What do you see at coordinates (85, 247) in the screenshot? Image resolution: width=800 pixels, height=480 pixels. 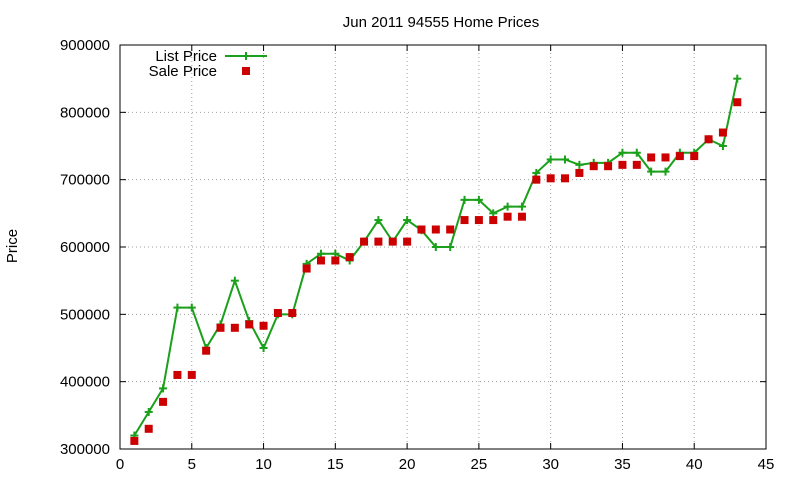 I see `y-tick-label: 600000` at bounding box center [85, 247].